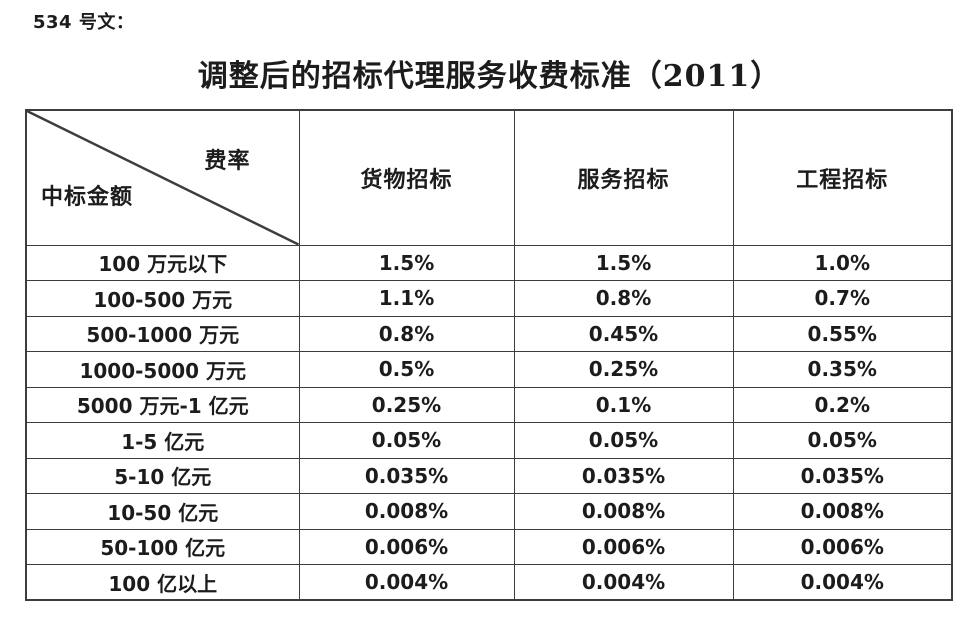  What do you see at coordinates (162, 440) in the screenshot?
I see `row-label-cell: 1-5 亿元` at bounding box center [162, 440].